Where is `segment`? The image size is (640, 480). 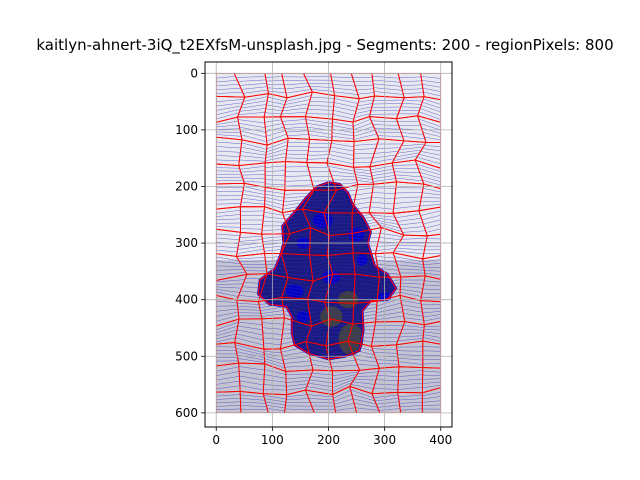 segment is located at coordinates (431, 380).